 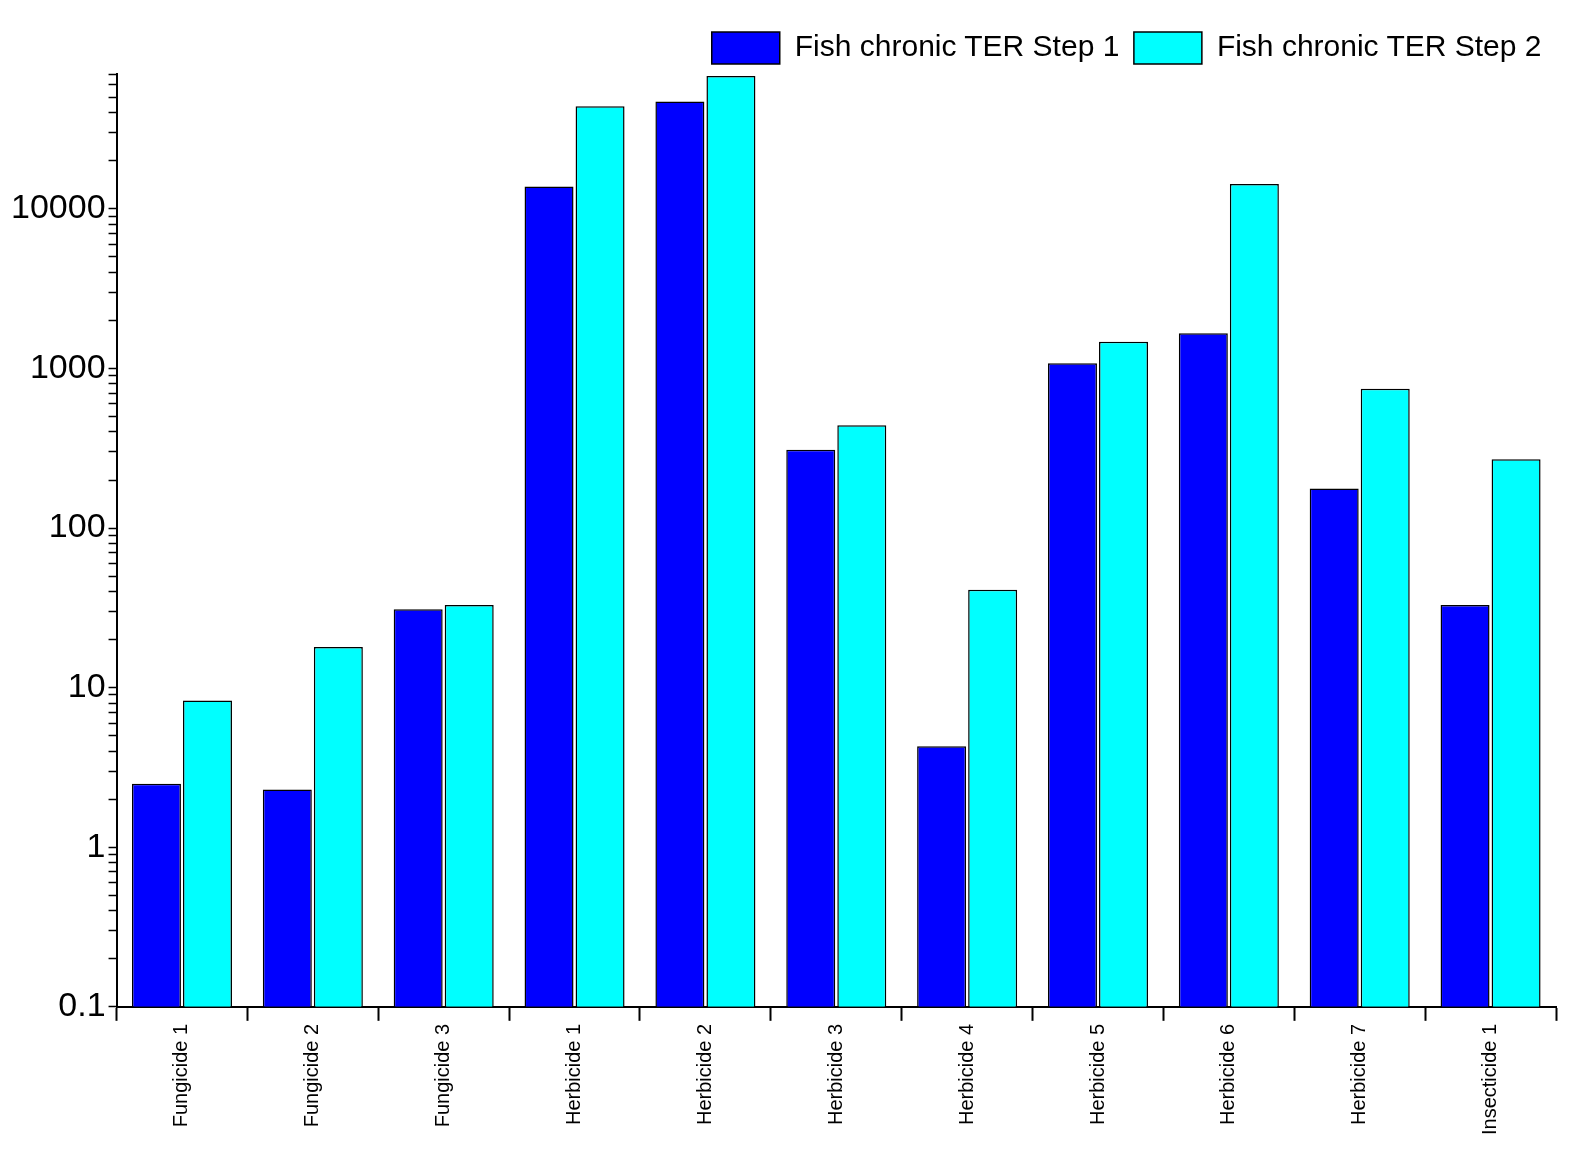 What do you see at coordinates (180, 1075) in the screenshot?
I see `x-tick-label: Fungicide 1` at bounding box center [180, 1075].